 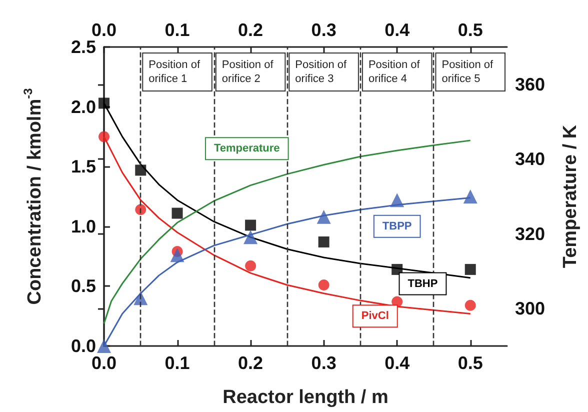 I want to click on x-tick-label: 0.4, so click(x=397, y=363).